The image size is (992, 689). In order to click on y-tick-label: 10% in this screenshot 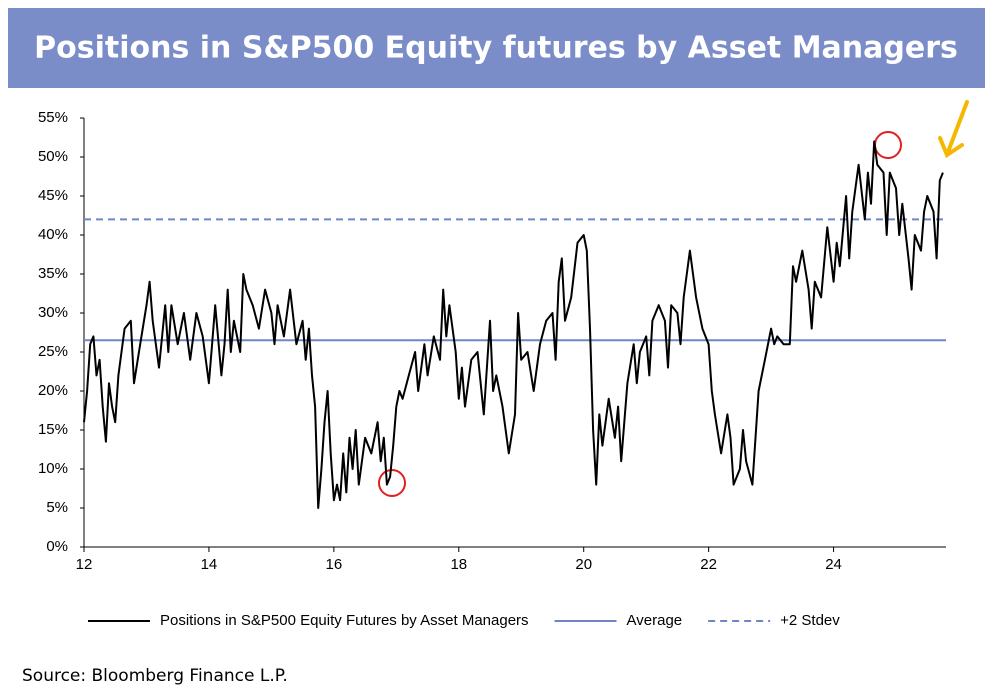, I will do `click(53, 468)`.